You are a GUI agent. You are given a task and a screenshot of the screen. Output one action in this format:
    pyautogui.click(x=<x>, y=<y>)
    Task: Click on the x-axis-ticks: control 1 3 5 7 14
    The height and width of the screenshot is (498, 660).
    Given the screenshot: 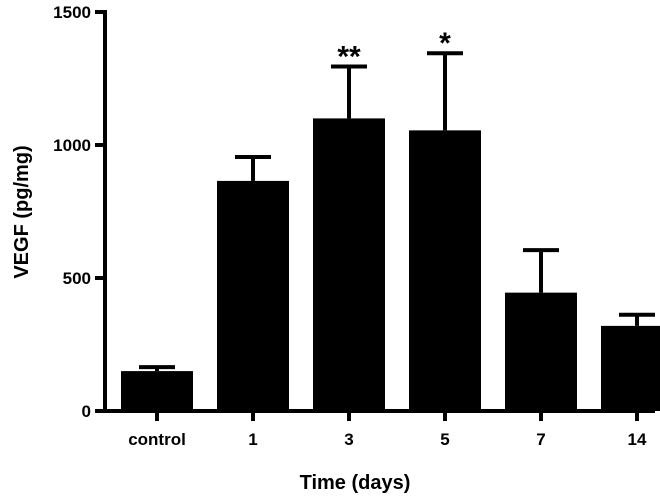 What is the action you would take?
    pyautogui.click(x=387, y=430)
    